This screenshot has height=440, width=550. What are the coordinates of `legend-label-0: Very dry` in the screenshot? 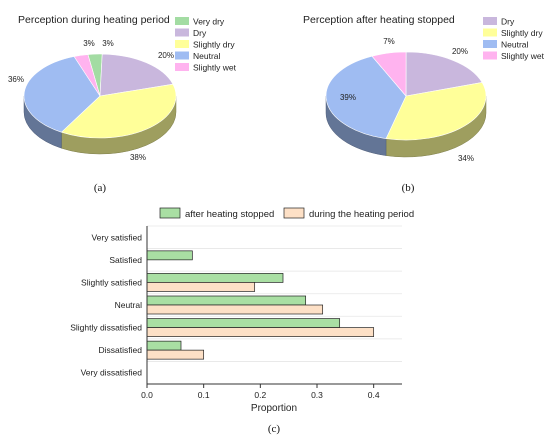 It's located at (209, 22).